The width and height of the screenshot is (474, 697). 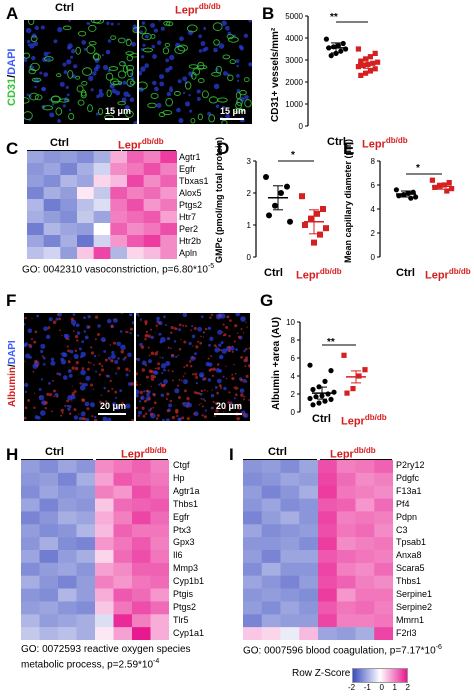 What do you see at coordinates (331, 367) in the screenshot?
I see `panel-G-chart: 10 8 6 4 2 0` at bounding box center [331, 367].